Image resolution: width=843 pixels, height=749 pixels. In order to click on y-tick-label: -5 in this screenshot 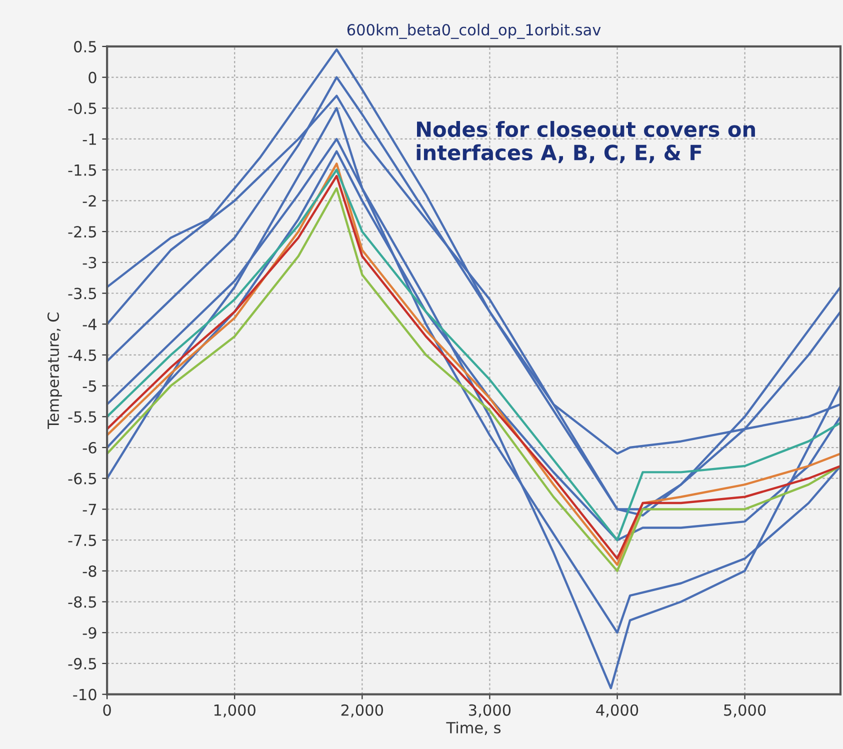, I will do `click(89, 386)`.